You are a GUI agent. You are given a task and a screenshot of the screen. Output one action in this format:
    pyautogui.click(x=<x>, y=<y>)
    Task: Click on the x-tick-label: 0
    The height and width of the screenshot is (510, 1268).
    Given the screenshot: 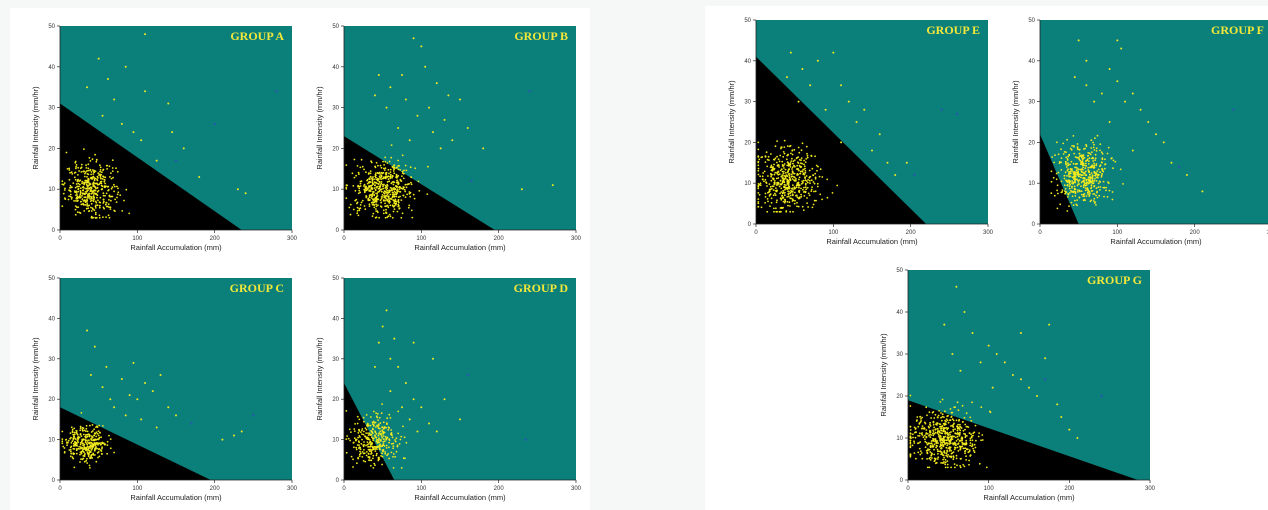 What is the action you would take?
    pyautogui.click(x=344, y=489)
    